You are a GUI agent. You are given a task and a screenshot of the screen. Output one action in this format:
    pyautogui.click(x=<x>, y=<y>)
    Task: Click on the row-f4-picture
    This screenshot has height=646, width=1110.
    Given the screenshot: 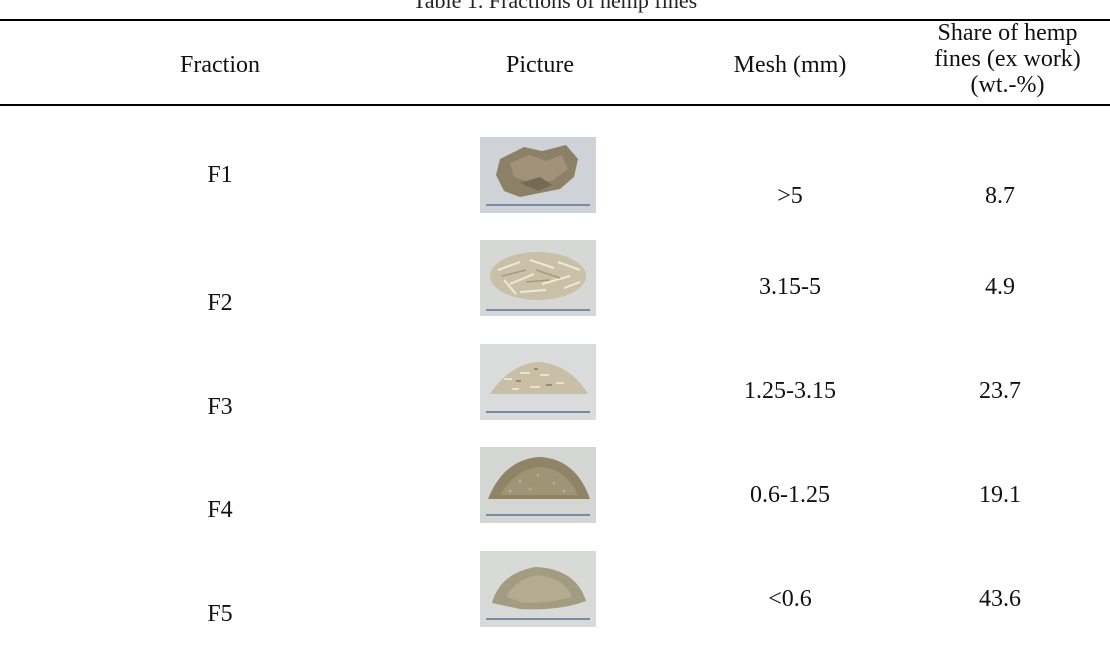 What is the action you would take?
    pyautogui.click(x=538, y=485)
    